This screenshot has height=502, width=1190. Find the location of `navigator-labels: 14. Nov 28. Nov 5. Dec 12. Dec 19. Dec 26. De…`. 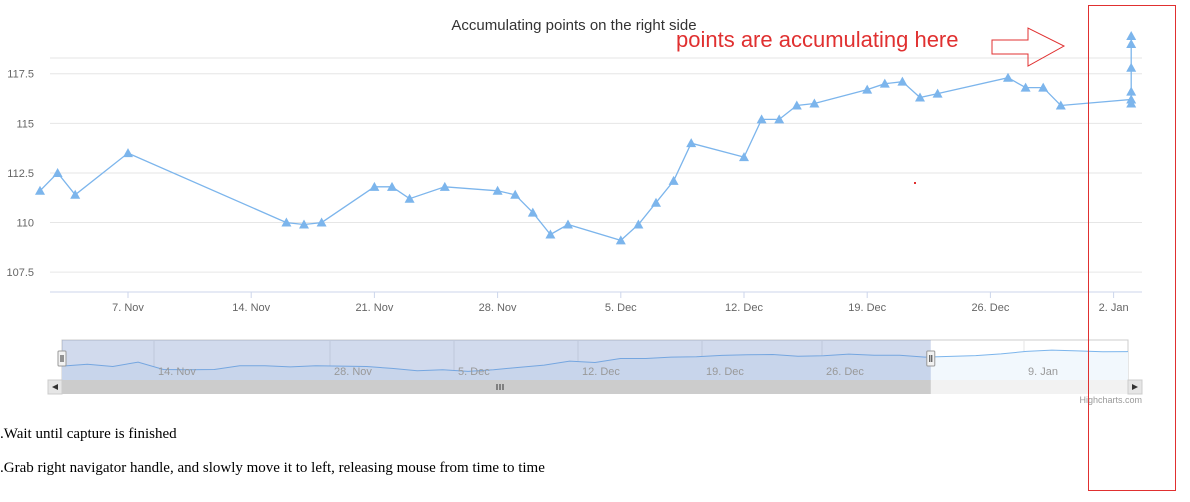

navigator-labels: 14. Nov 28. Nov 5. Dec 12. Dec 19. Dec 26. De… is located at coordinates (608, 372).